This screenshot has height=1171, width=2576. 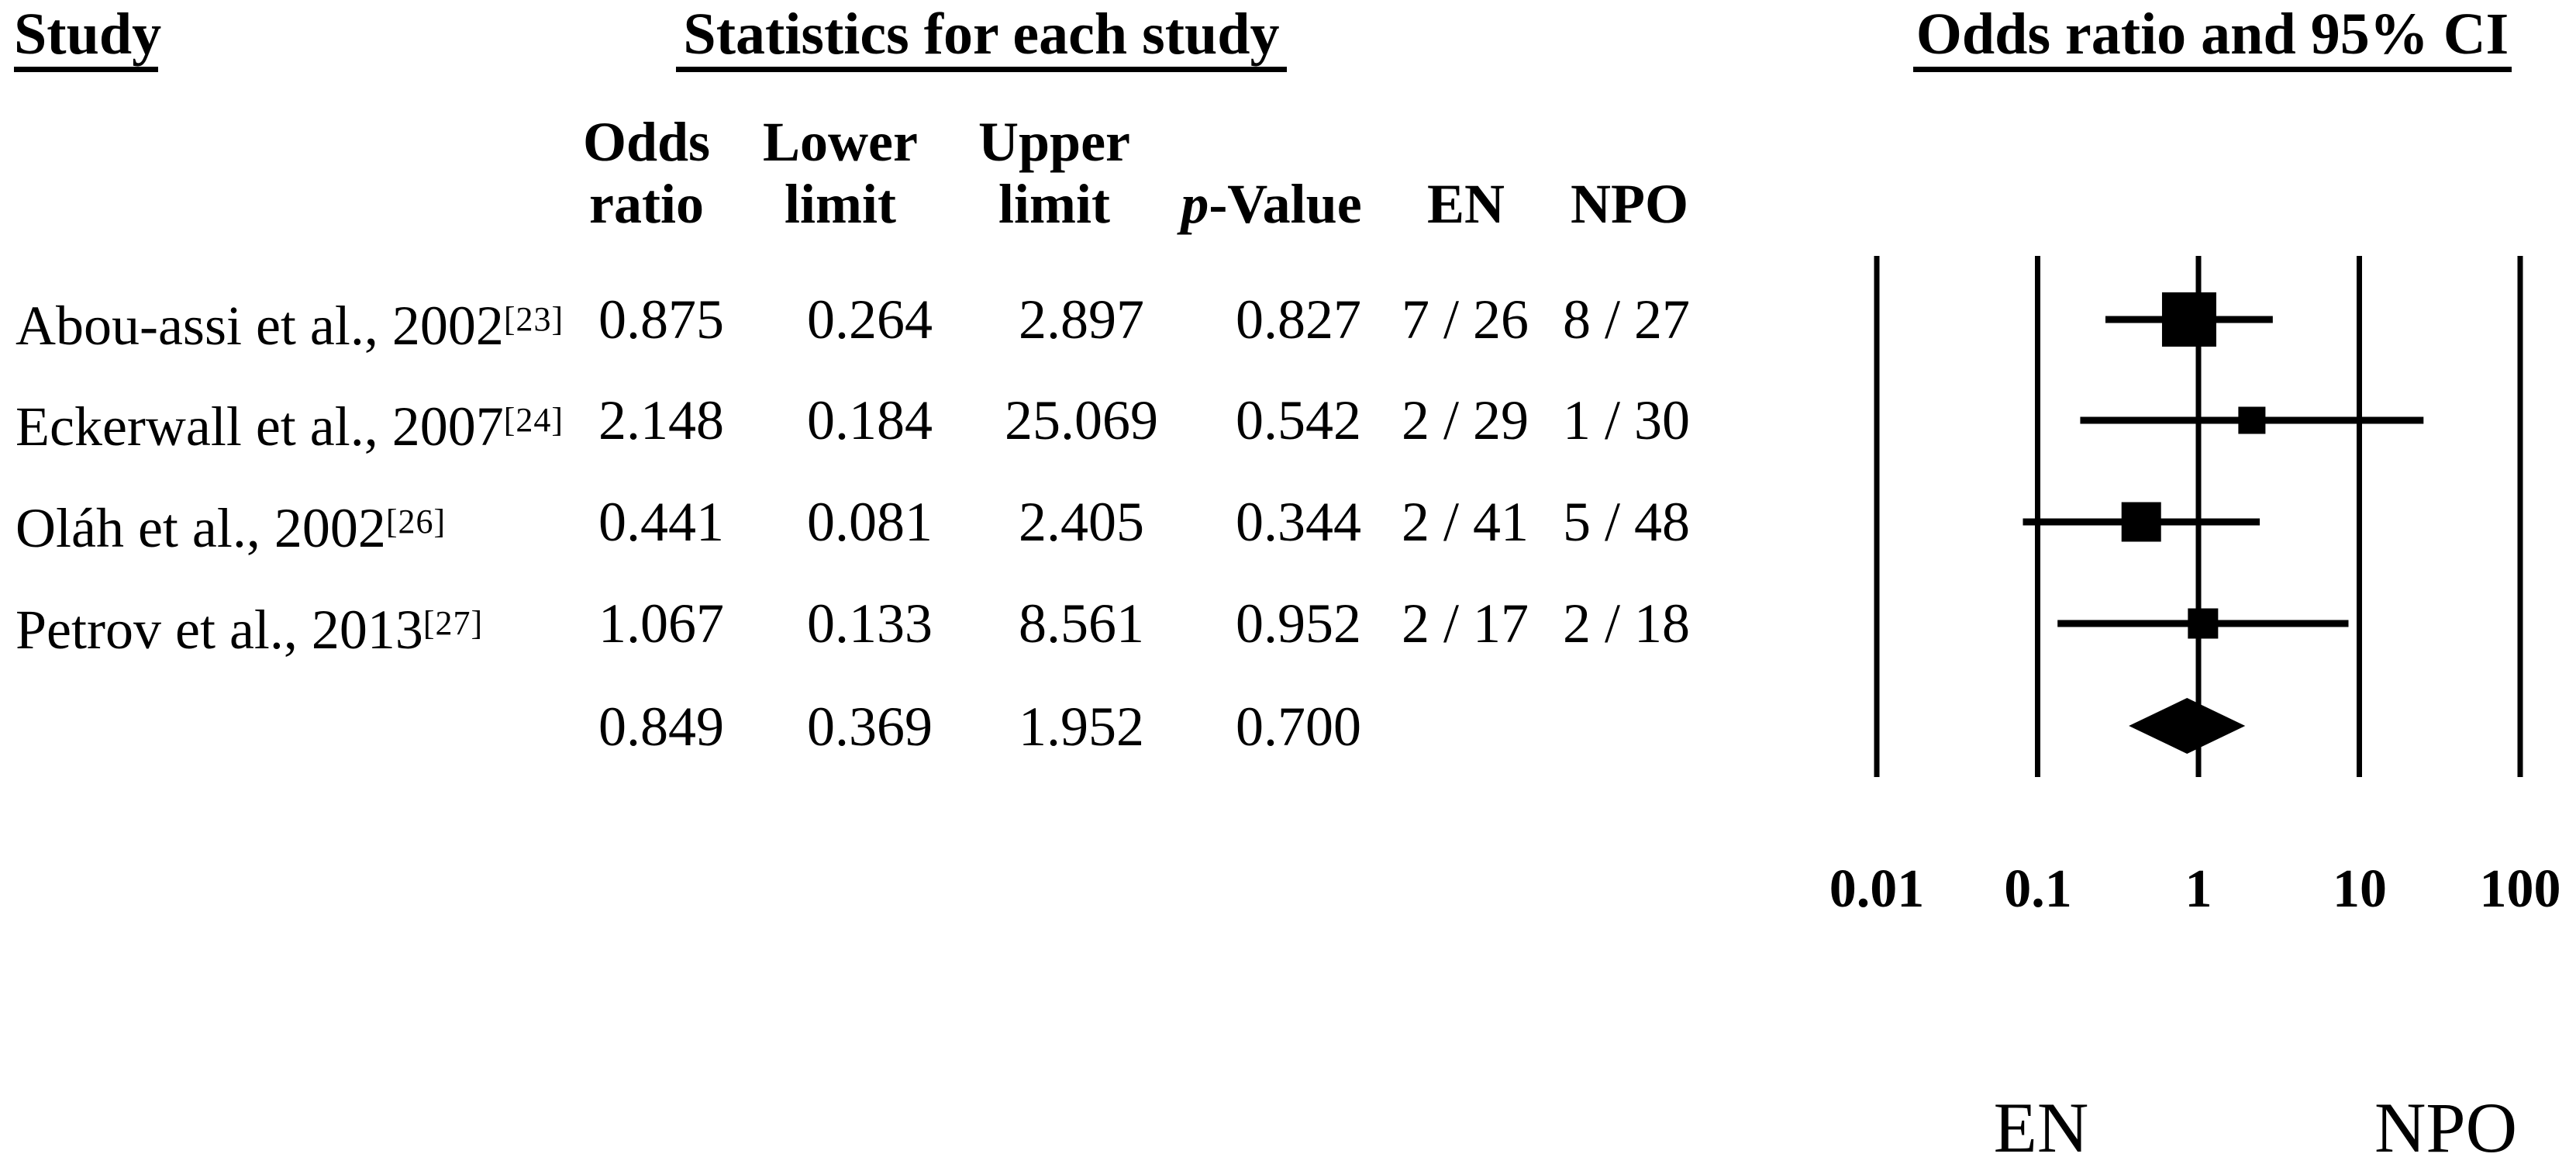 I want to click on col-header-lower: Lower, so click(x=840, y=142).